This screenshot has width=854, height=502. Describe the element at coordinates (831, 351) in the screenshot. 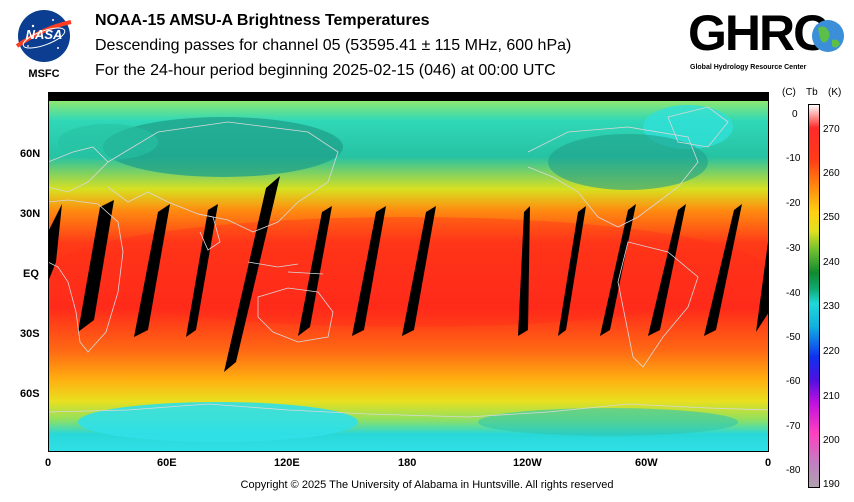

I see `kelvin-tick-220: 220` at that location.